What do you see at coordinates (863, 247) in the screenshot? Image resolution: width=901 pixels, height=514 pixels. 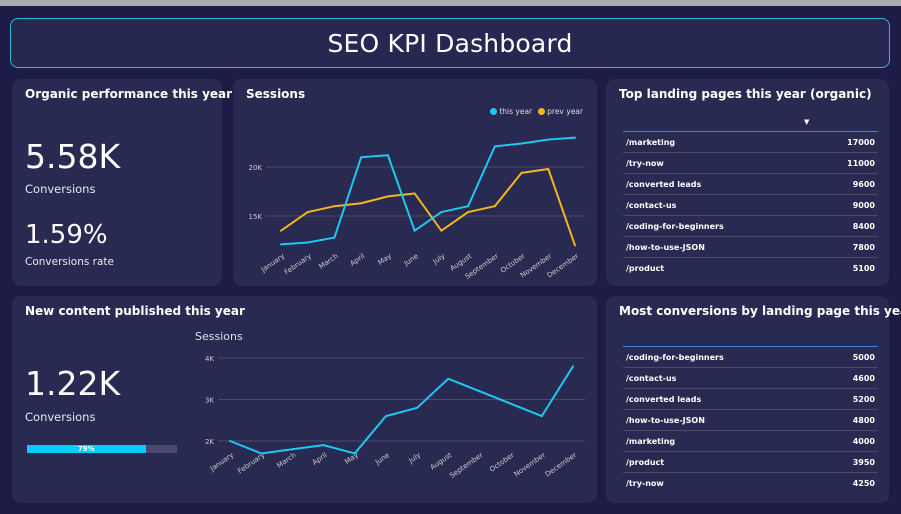 I see `page-value: 7800` at bounding box center [863, 247].